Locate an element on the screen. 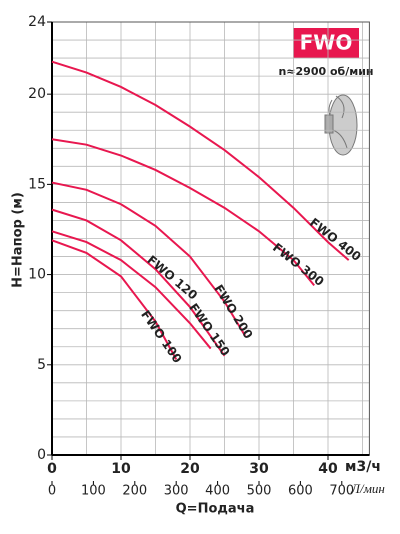 This screenshot has height=534, width=400. y-tick-label: 5 is located at coordinates (41, 365).